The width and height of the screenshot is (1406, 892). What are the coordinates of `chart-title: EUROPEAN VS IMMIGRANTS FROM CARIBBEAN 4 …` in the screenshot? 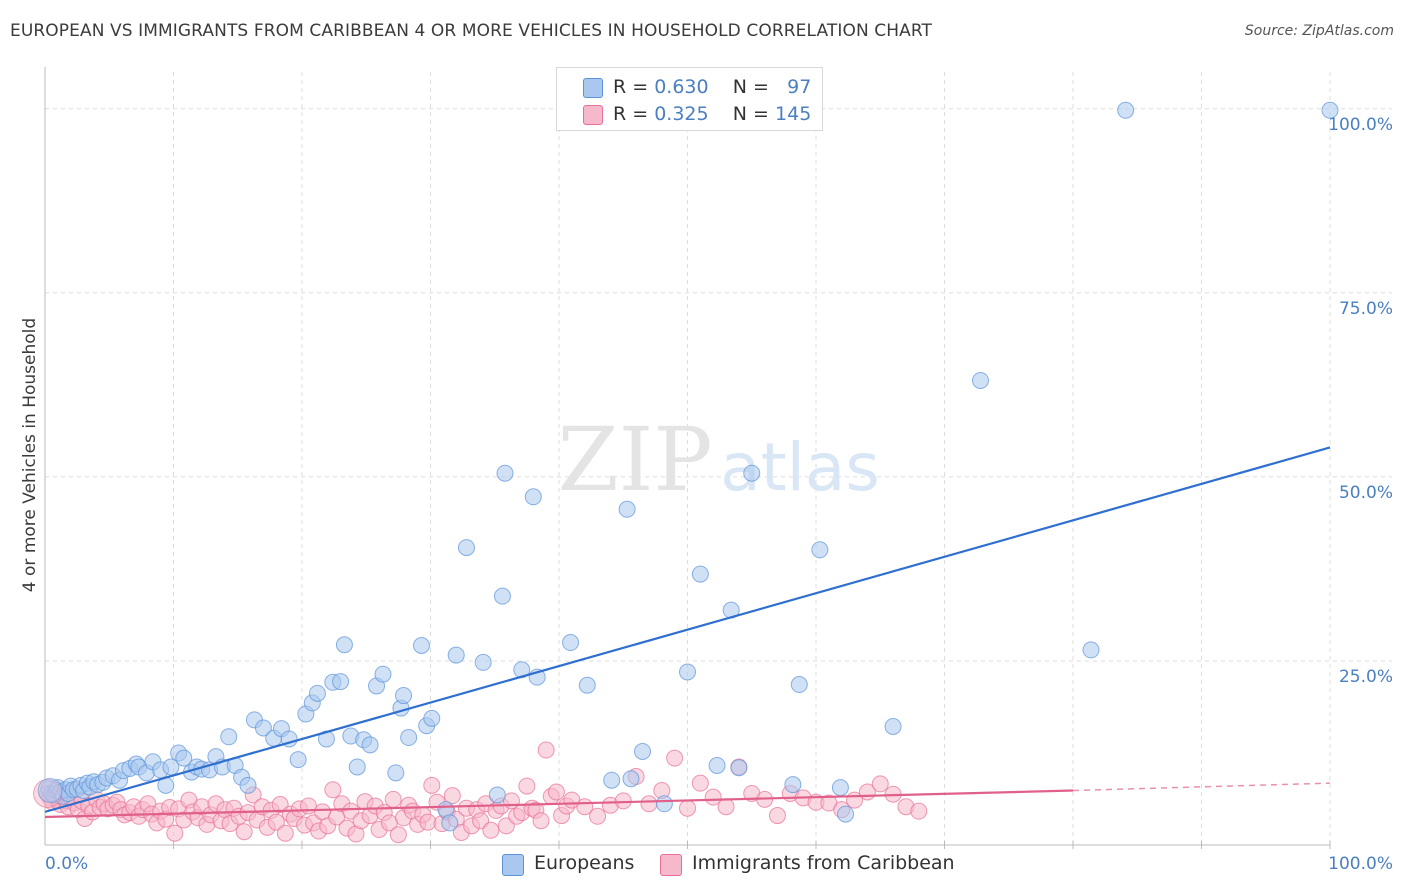 It's located at (471, 31).